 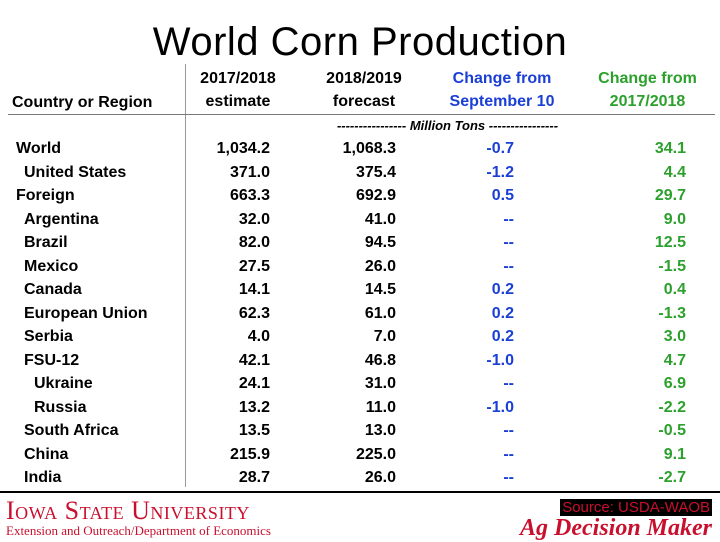 I want to click on row-change-from-2017-2018: 6.9, so click(x=674, y=383).